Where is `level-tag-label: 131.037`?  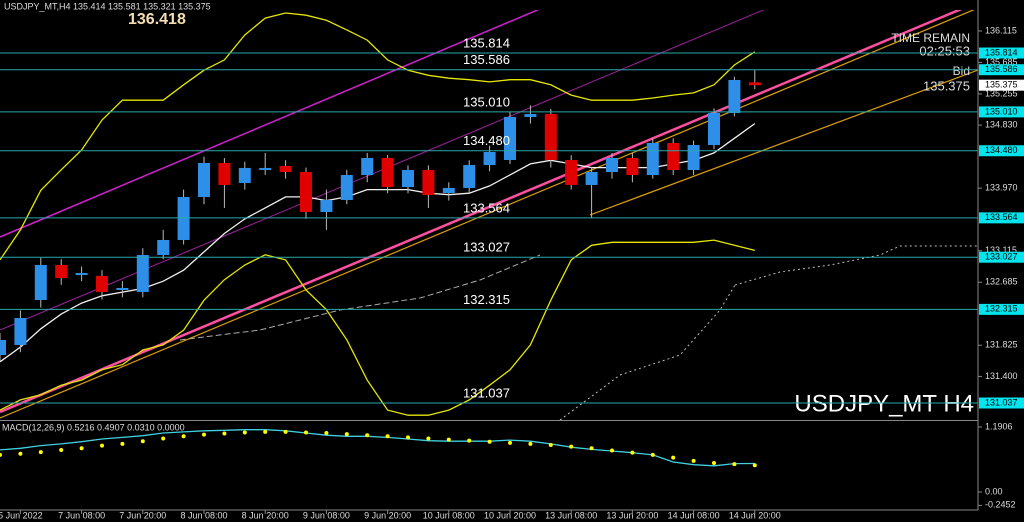
level-tag-label: 131.037 is located at coordinates (1001, 402).